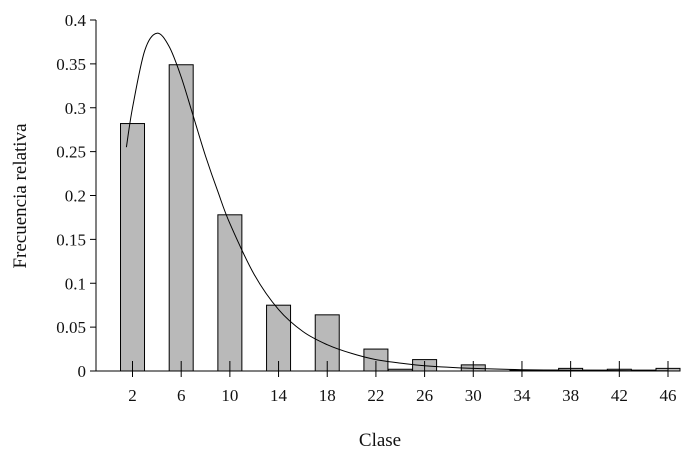 This screenshot has width=686, height=449. I want to click on x-tick-label: 34, so click(522, 395).